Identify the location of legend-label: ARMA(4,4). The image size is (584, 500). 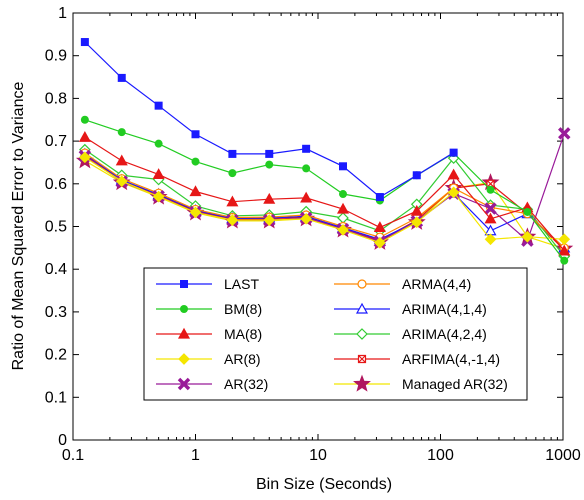
(436, 284).